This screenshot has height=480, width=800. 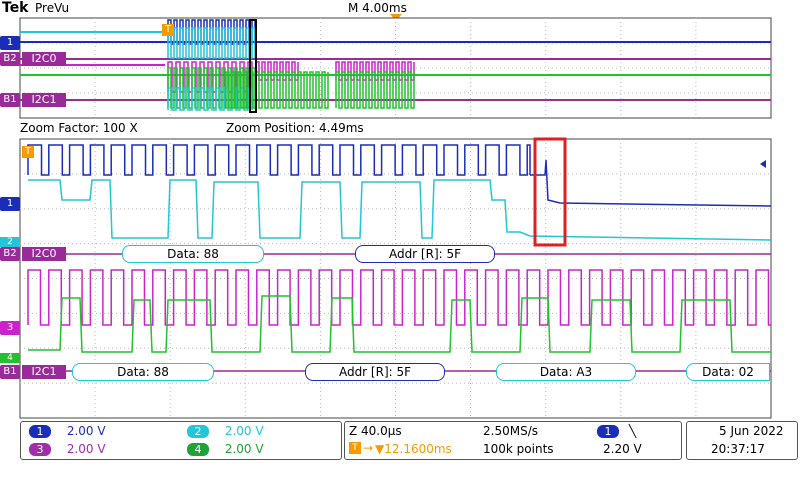 What do you see at coordinates (622, 449) in the screenshot?
I see `trigger-level: 2.20 V` at bounding box center [622, 449].